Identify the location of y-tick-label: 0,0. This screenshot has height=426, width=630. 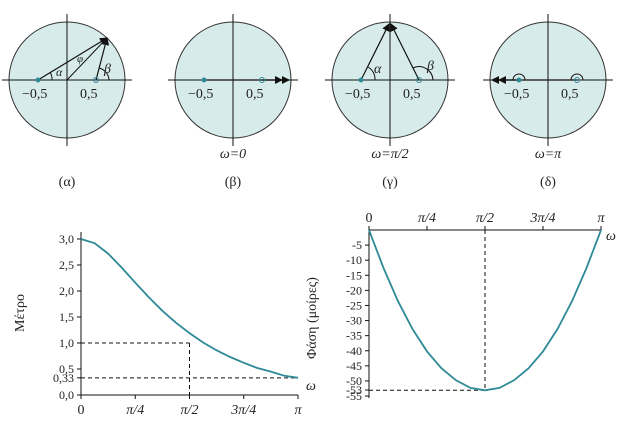
(66, 395).